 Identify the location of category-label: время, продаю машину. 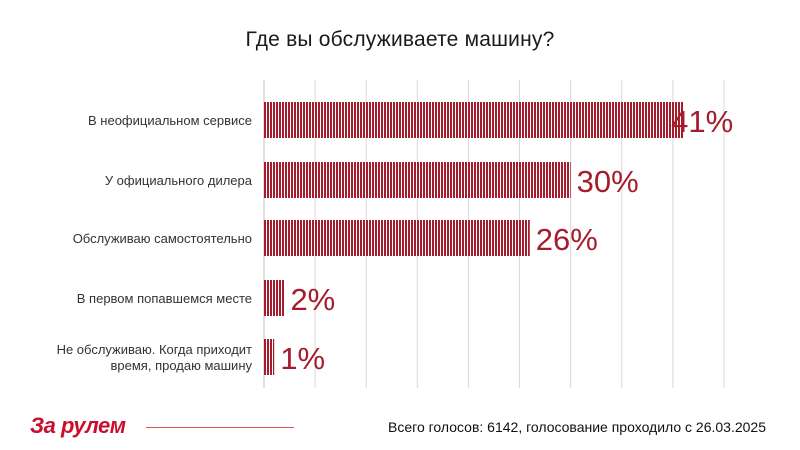
(182, 365).